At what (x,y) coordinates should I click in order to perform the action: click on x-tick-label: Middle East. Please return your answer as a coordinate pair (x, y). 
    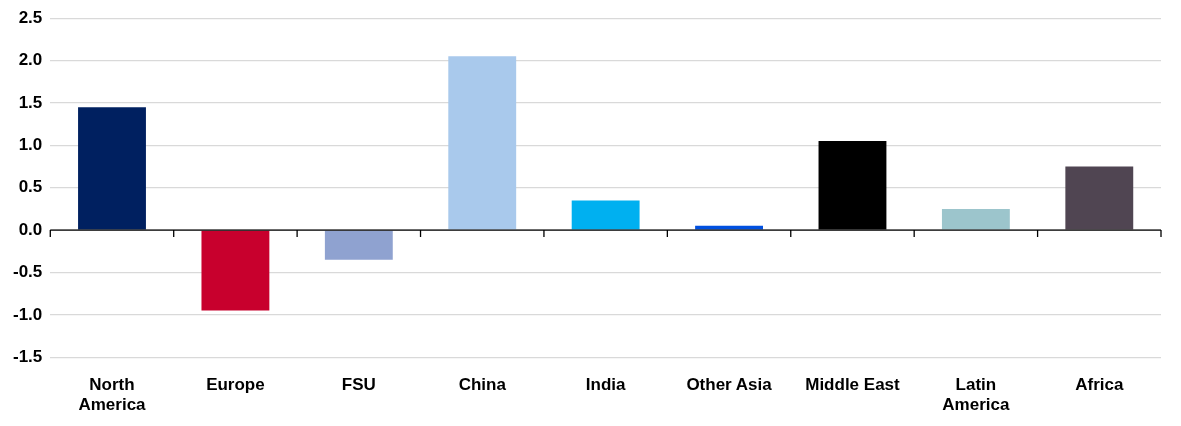
    Looking at the image, I should click on (853, 385).